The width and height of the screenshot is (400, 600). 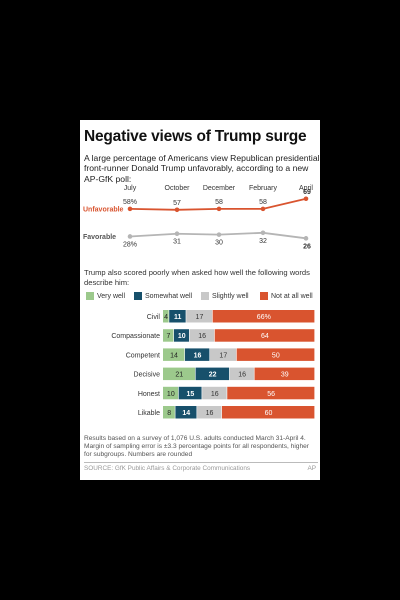 I want to click on legend-item-somewhat-well: Somewhat well, so click(x=163, y=296).